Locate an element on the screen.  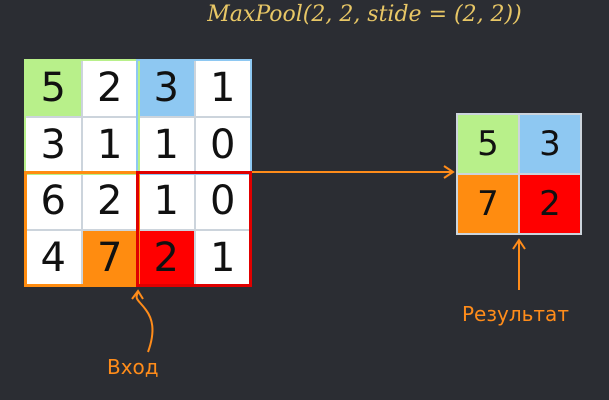
input-to-output-arrow is located at coordinates (353, 172).